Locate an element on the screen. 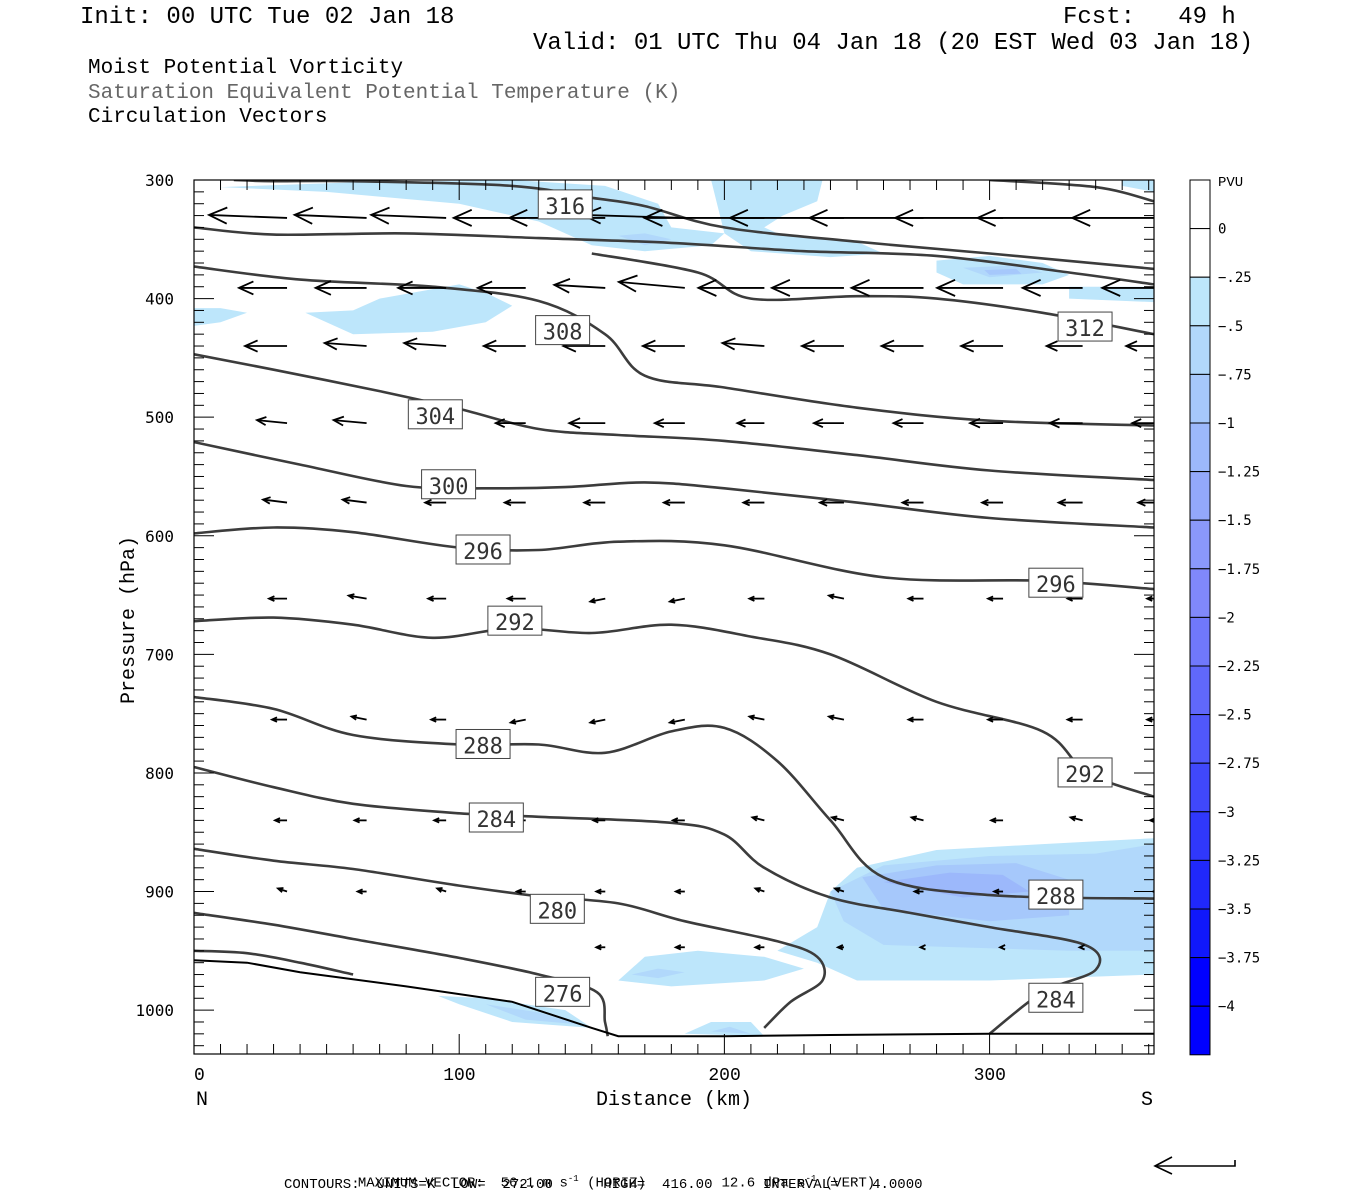 The image size is (1350, 1200). contour-label: 276 is located at coordinates (563, 991).